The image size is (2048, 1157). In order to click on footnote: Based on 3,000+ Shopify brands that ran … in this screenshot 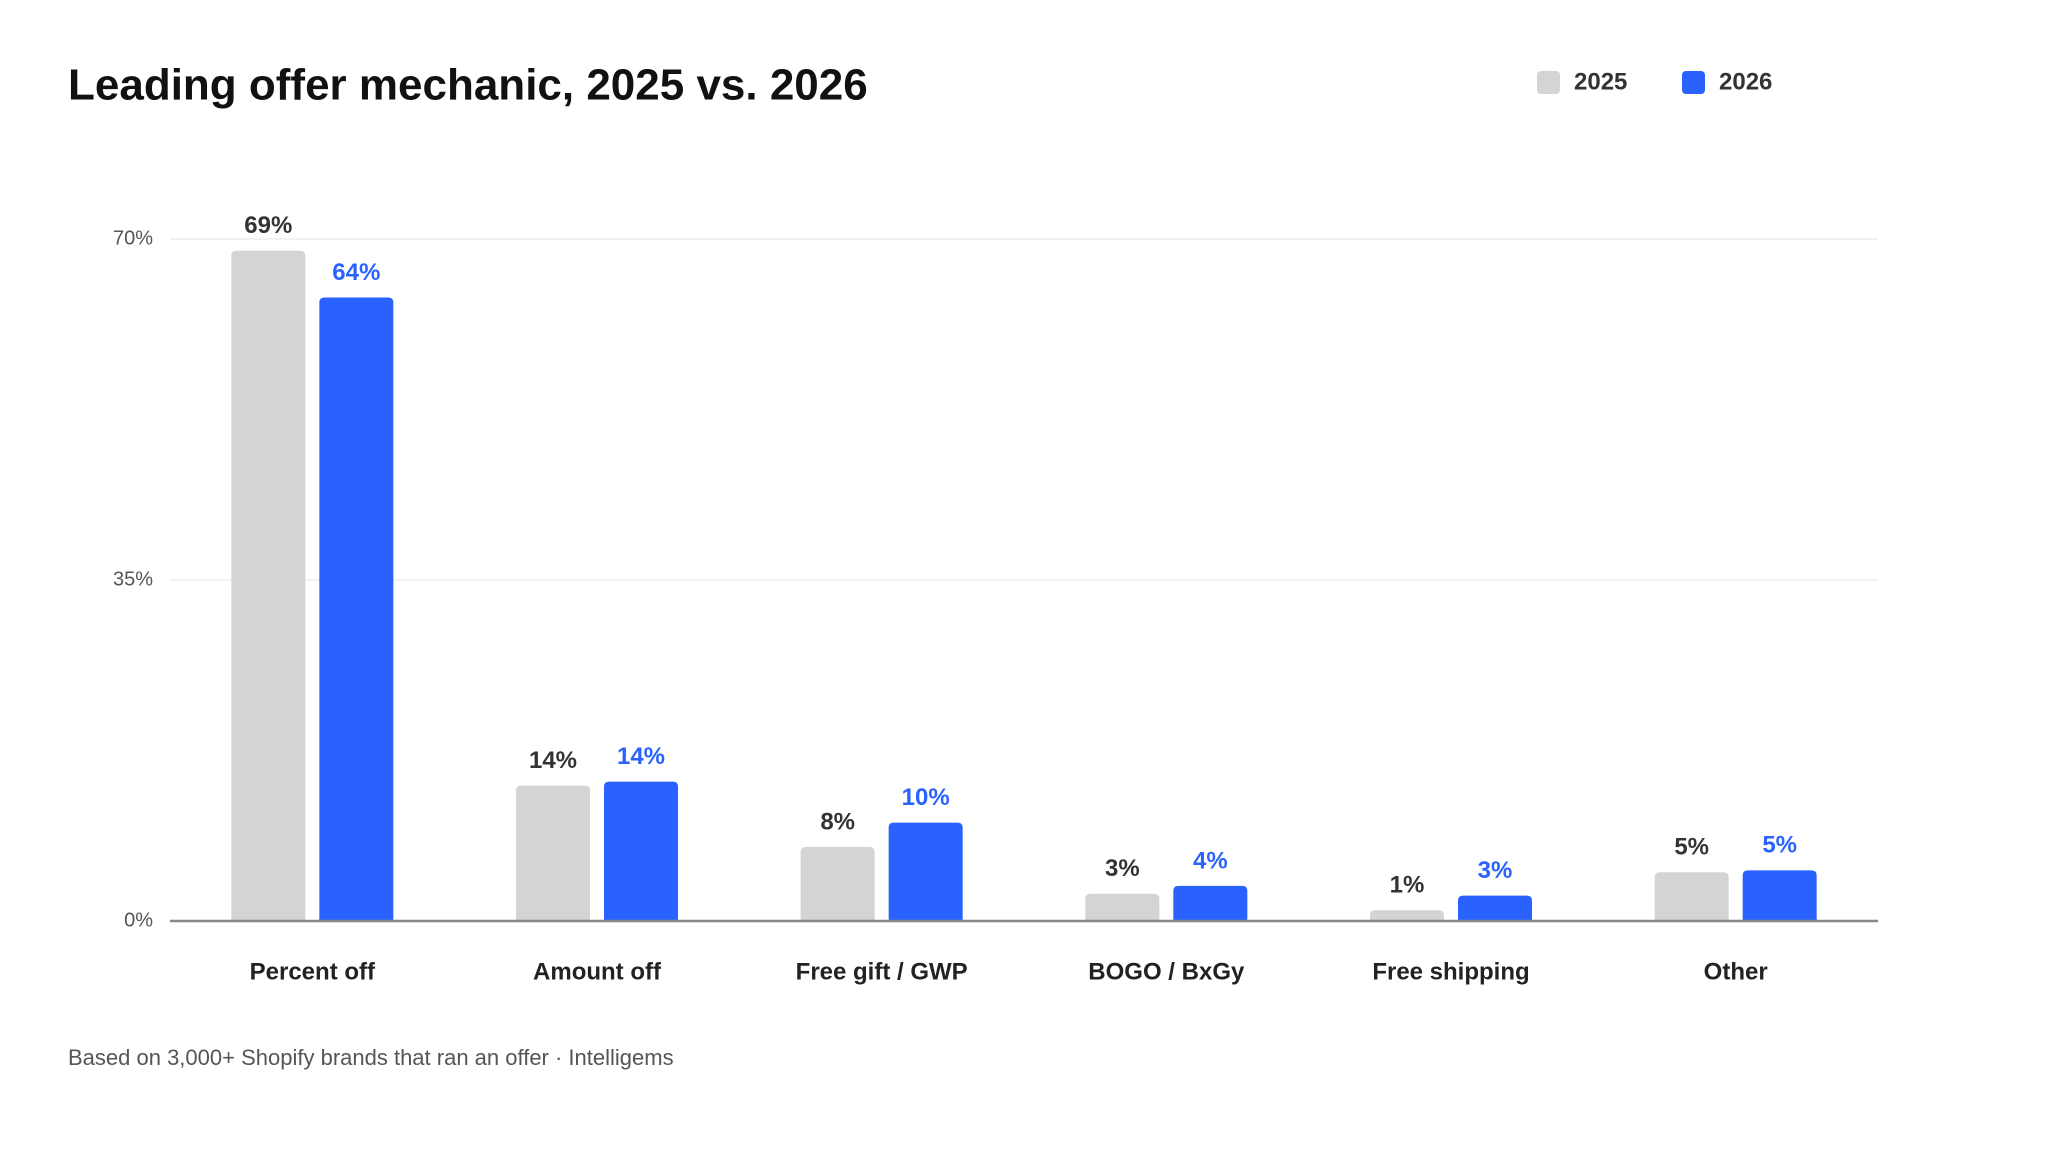, I will do `click(371, 1057)`.